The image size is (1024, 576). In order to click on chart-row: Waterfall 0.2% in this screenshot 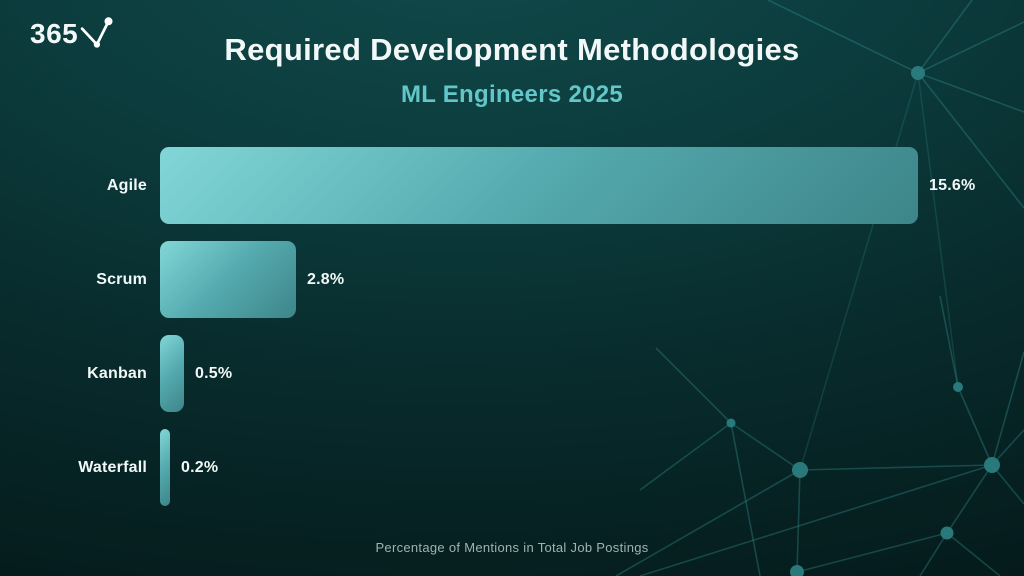, I will do `click(512, 467)`.